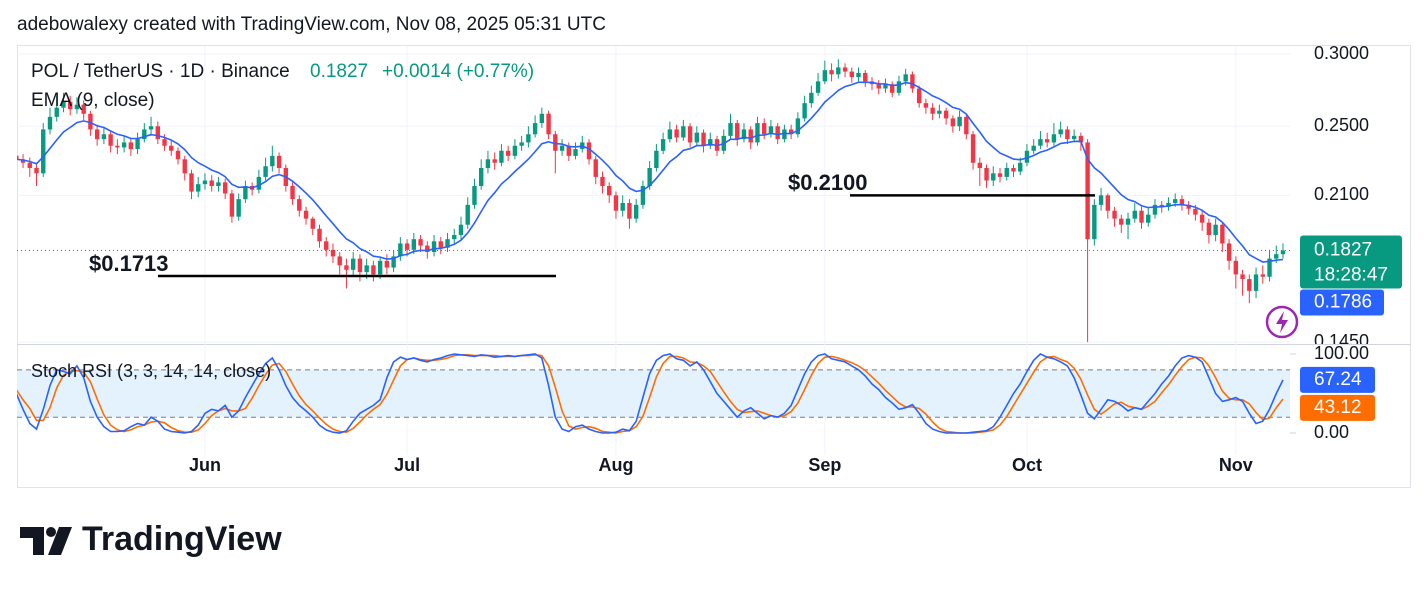 The height and width of the screenshot is (596, 1428). Describe the element at coordinates (1351, 262) in the screenshot. I see `price-badge` at that location.